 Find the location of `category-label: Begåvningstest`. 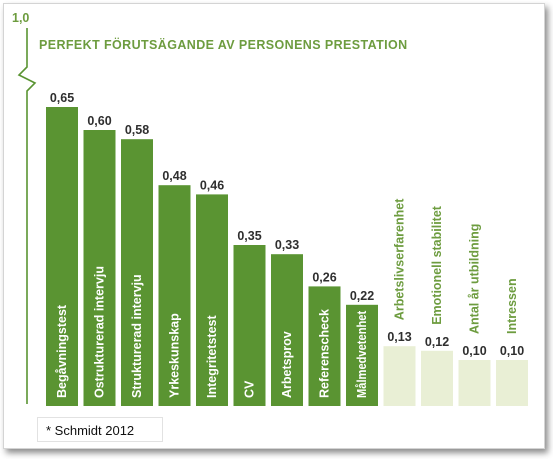

category-label: Begåvningstest is located at coordinates (62, 351).